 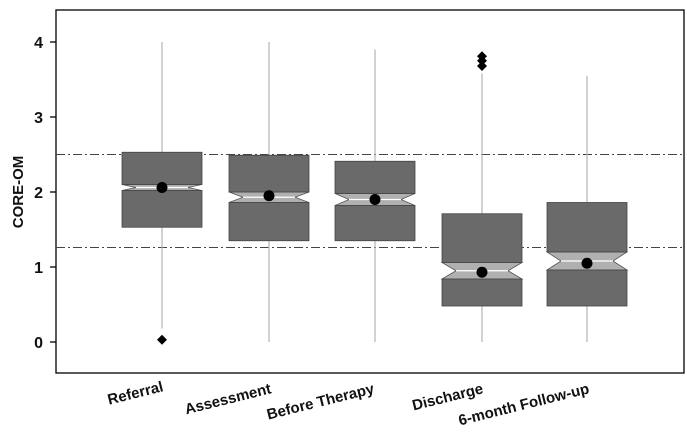 I want to click on box-before-therapy, so click(x=375, y=195).